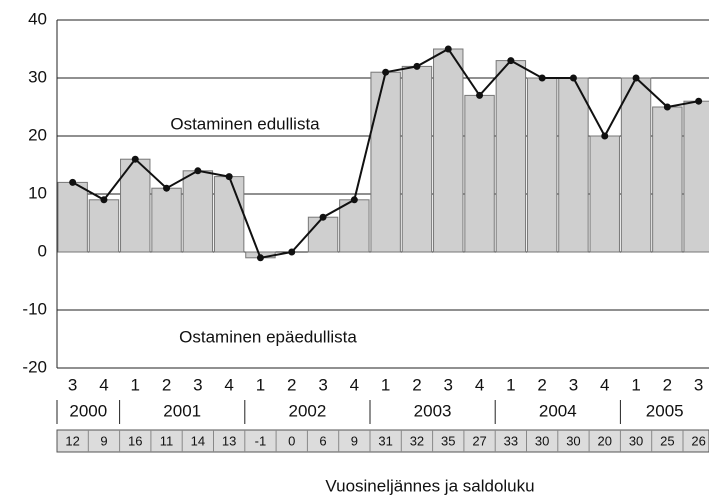 Image resolution: width=709 pixels, height=501 pixels. I want to click on year-label: 2005, so click(665, 410).